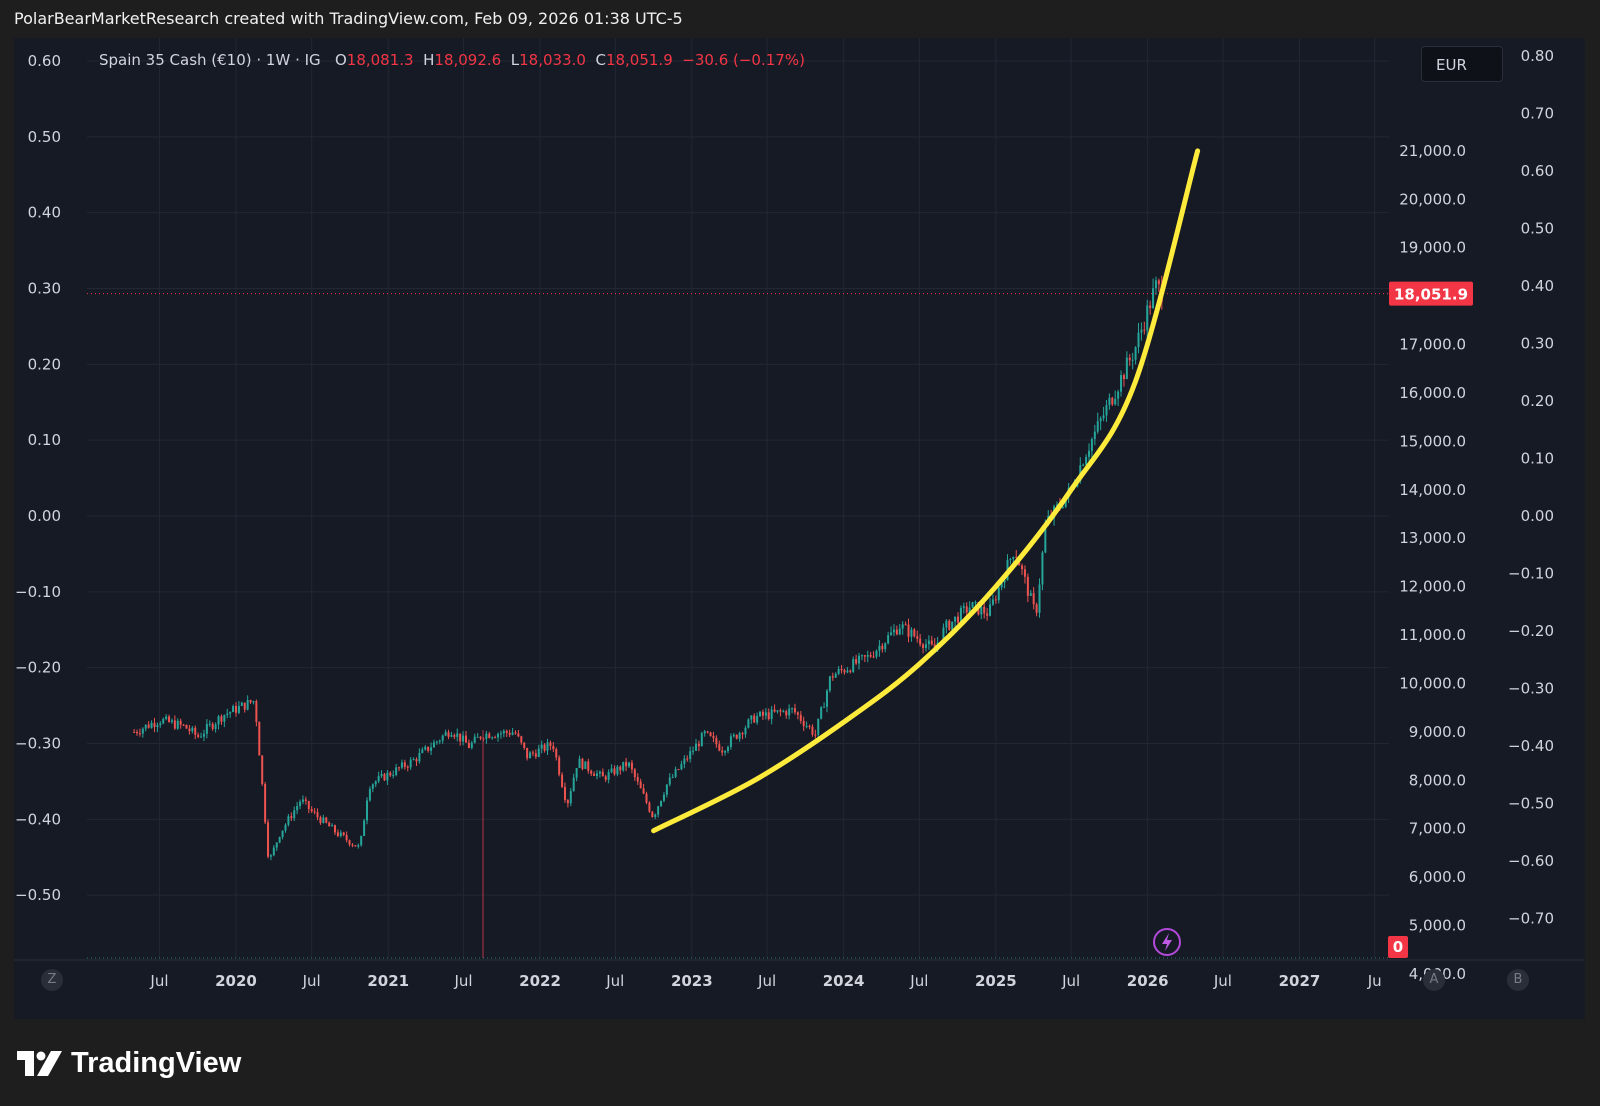 This screenshot has height=1106, width=1600. What do you see at coordinates (1432, 490) in the screenshot?
I see `price-axis-label: 14,000.0` at bounding box center [1432, 490].